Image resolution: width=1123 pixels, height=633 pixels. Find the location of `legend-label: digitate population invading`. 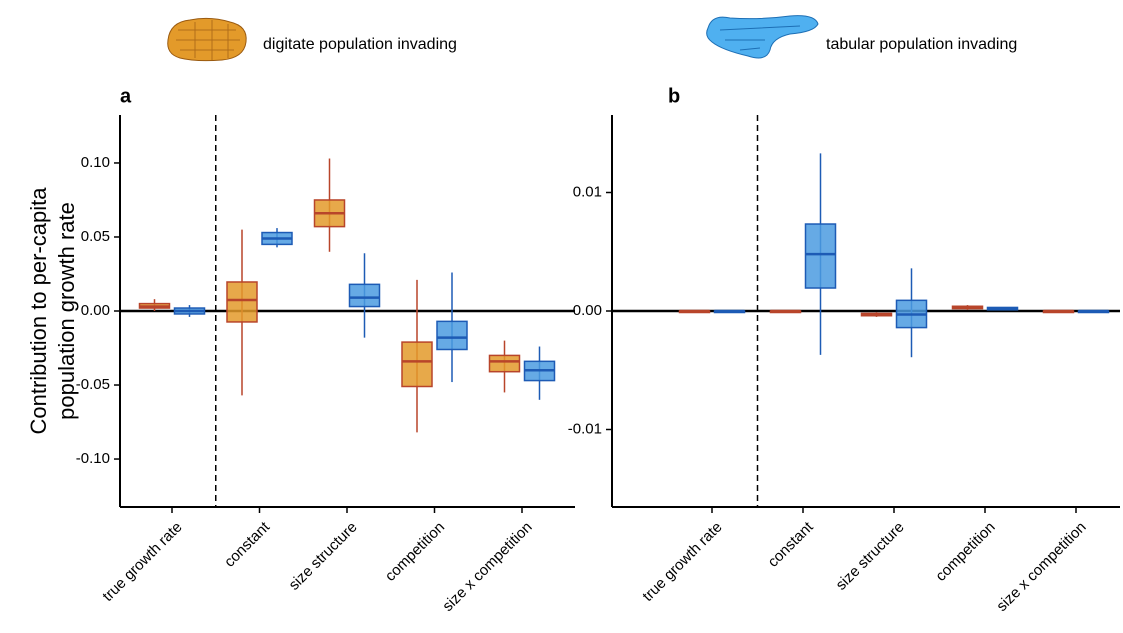

legend-label: digitate population invading is located at coordinates (360, 44).